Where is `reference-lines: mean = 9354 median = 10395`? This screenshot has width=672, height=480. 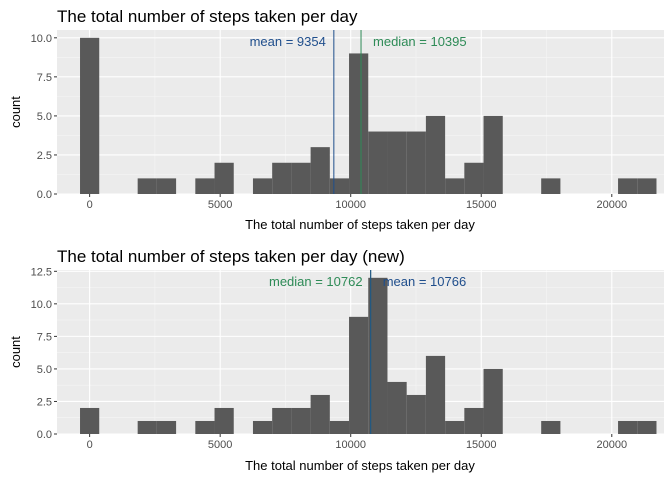 reference-lines: mean = 9354 median = 10395 is located at coordinates (358, 112).